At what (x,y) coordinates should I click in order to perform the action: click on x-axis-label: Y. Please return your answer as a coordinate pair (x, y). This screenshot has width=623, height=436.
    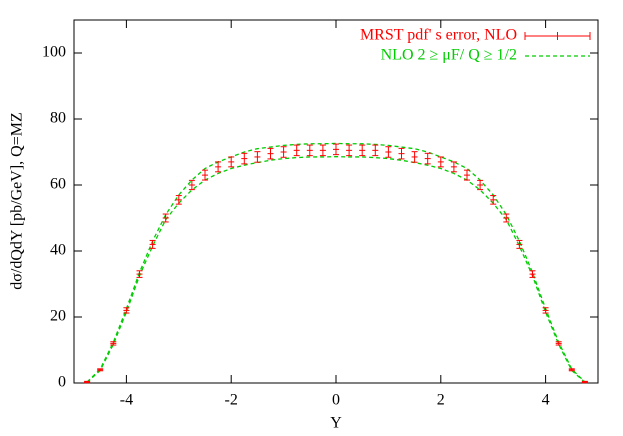
    Looking at the image, I should click on (336, 423).